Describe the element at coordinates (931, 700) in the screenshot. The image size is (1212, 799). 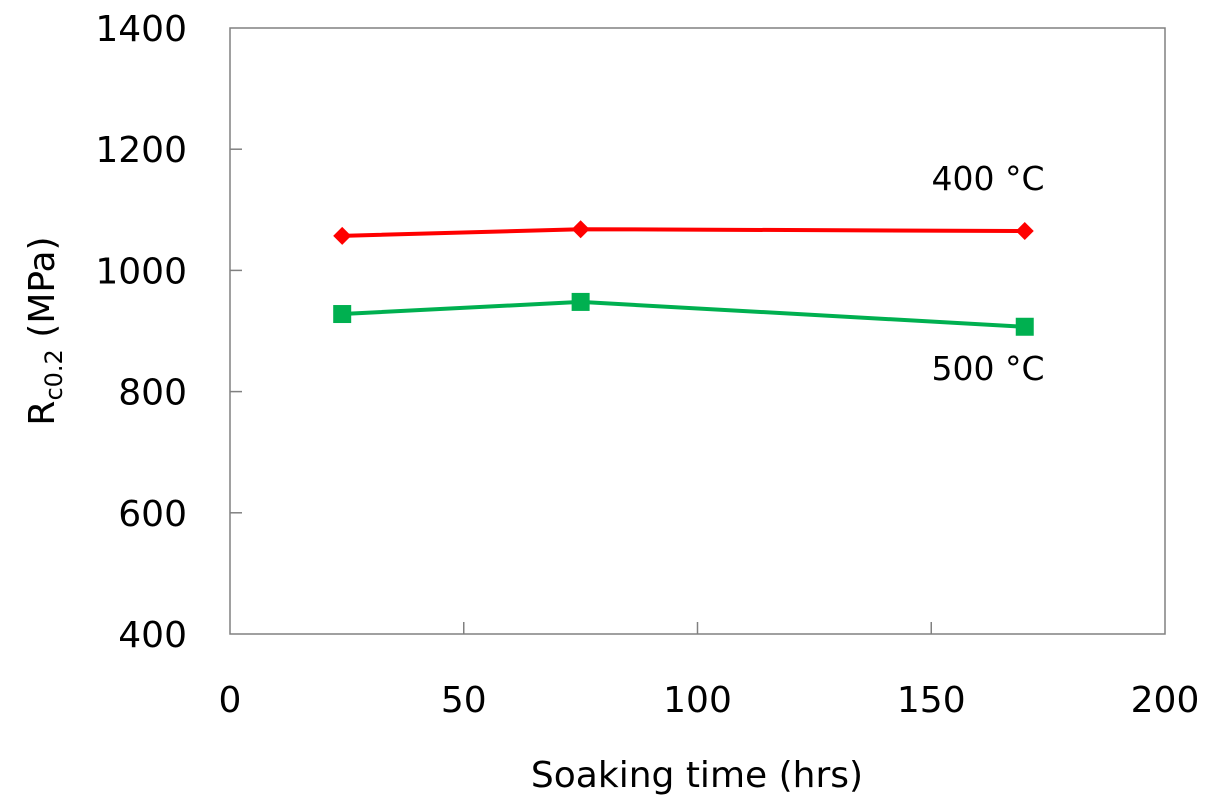
I see `x-tick-label: 150` at that location.